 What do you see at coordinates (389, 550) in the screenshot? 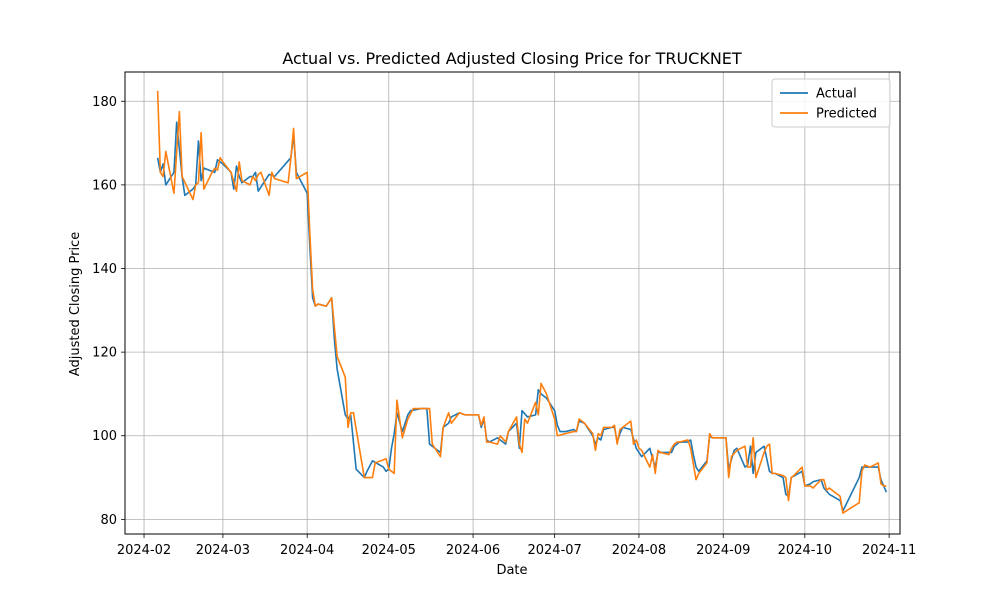
I see `x-tick-label: 2024-05` at bounding box center [389, 550].